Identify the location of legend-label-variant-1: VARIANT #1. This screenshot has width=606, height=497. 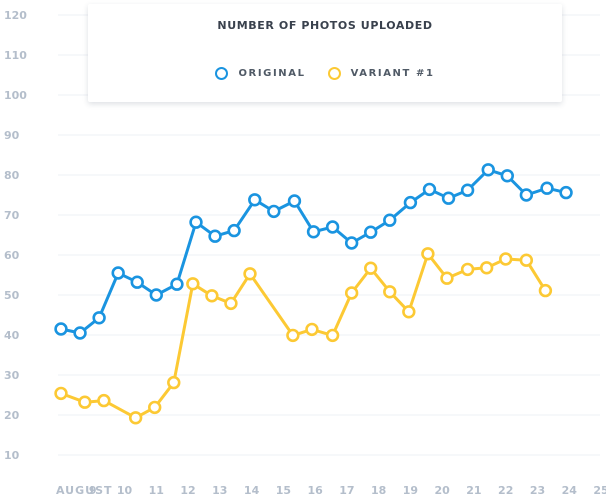
(392, 73).